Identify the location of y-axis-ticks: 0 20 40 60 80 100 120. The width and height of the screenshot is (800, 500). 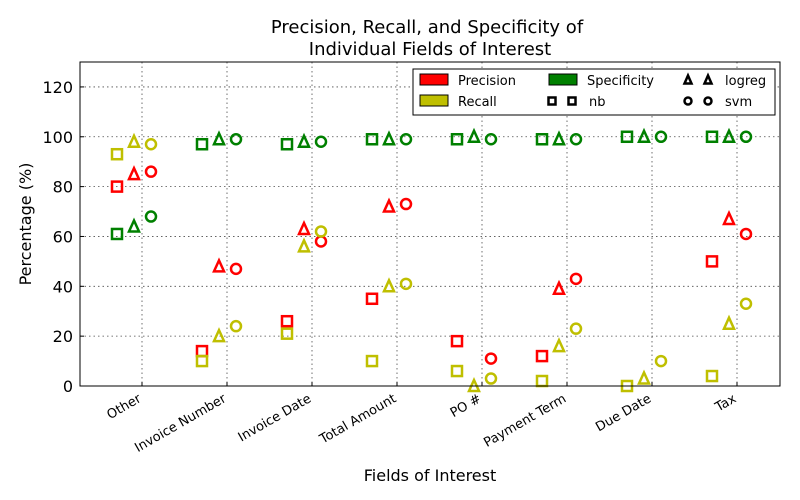
(63, 237).